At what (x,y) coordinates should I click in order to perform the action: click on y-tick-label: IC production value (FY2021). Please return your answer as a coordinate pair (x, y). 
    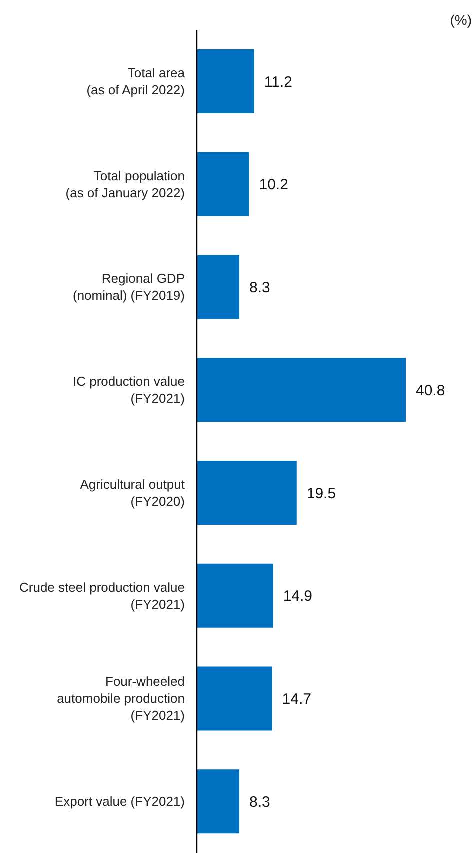
    Looking at the image, I should click on (128, 390).